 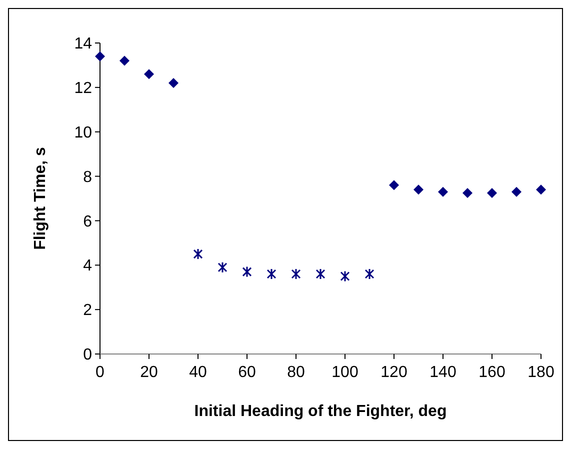 I want to click on y-axis-title: Flight Time, s, so click(x=40, y=198).